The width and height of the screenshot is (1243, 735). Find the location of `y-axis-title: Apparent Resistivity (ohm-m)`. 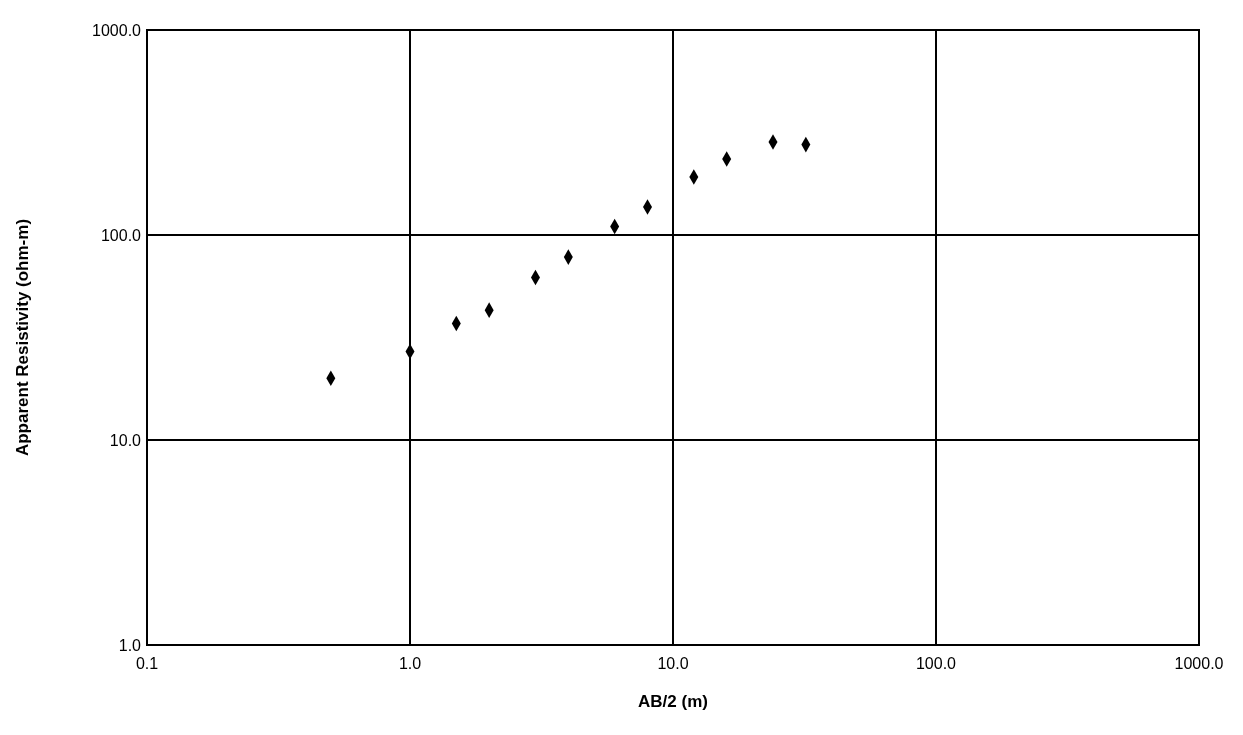

y-axis-title: Apparent Resistivity (ohm-m) is located at coordinates (22, 337).